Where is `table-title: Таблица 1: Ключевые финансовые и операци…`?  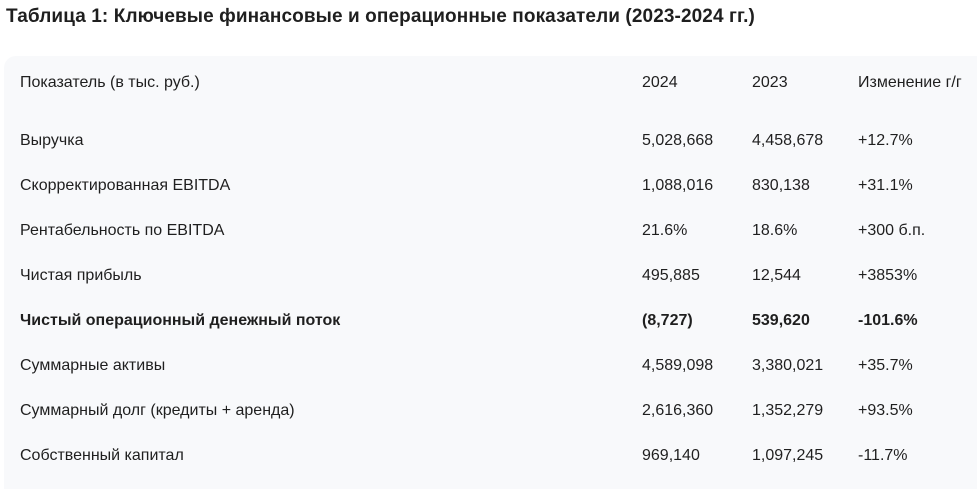 table-title: Таблица 1: Ключевые финансовые и операци… is located at coordinates (380, 16).